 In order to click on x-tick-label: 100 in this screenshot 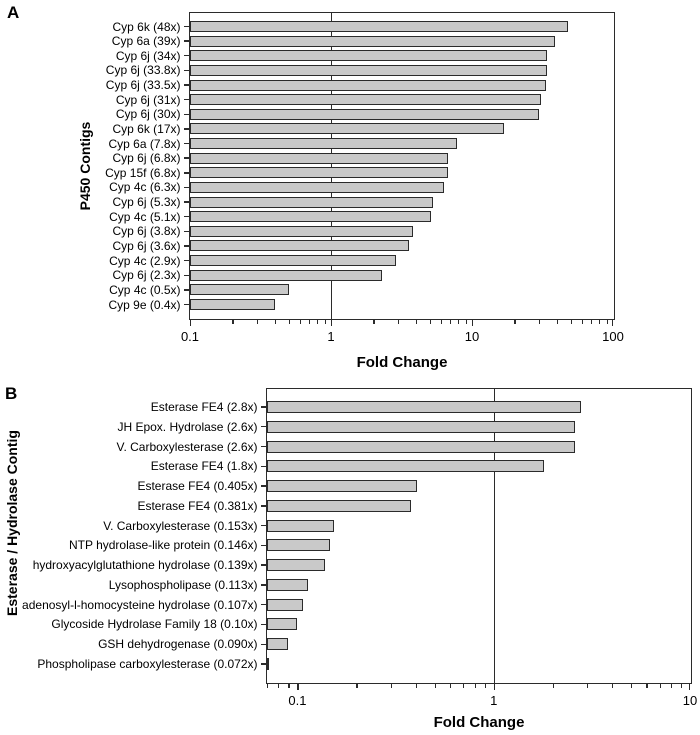, I will do `click(613, 336)`.